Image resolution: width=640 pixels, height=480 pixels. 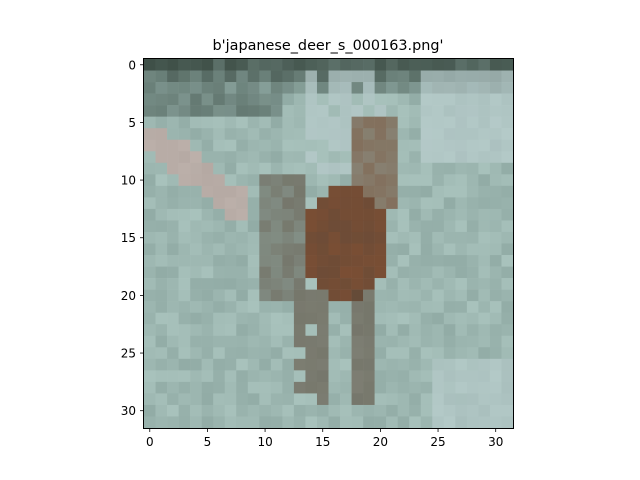 What do you see at coordinates (322, 442) in the screenshot?
I see `x-tick-label: 15` at bounding box center [322, 442].